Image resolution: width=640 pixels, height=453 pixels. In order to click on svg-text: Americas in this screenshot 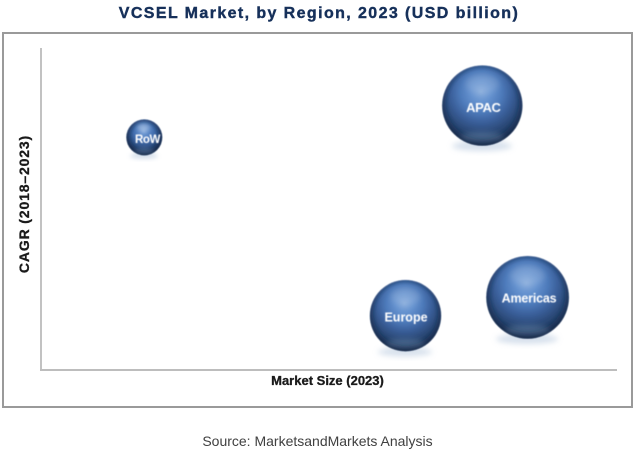, I will do `click(529, 299)`.